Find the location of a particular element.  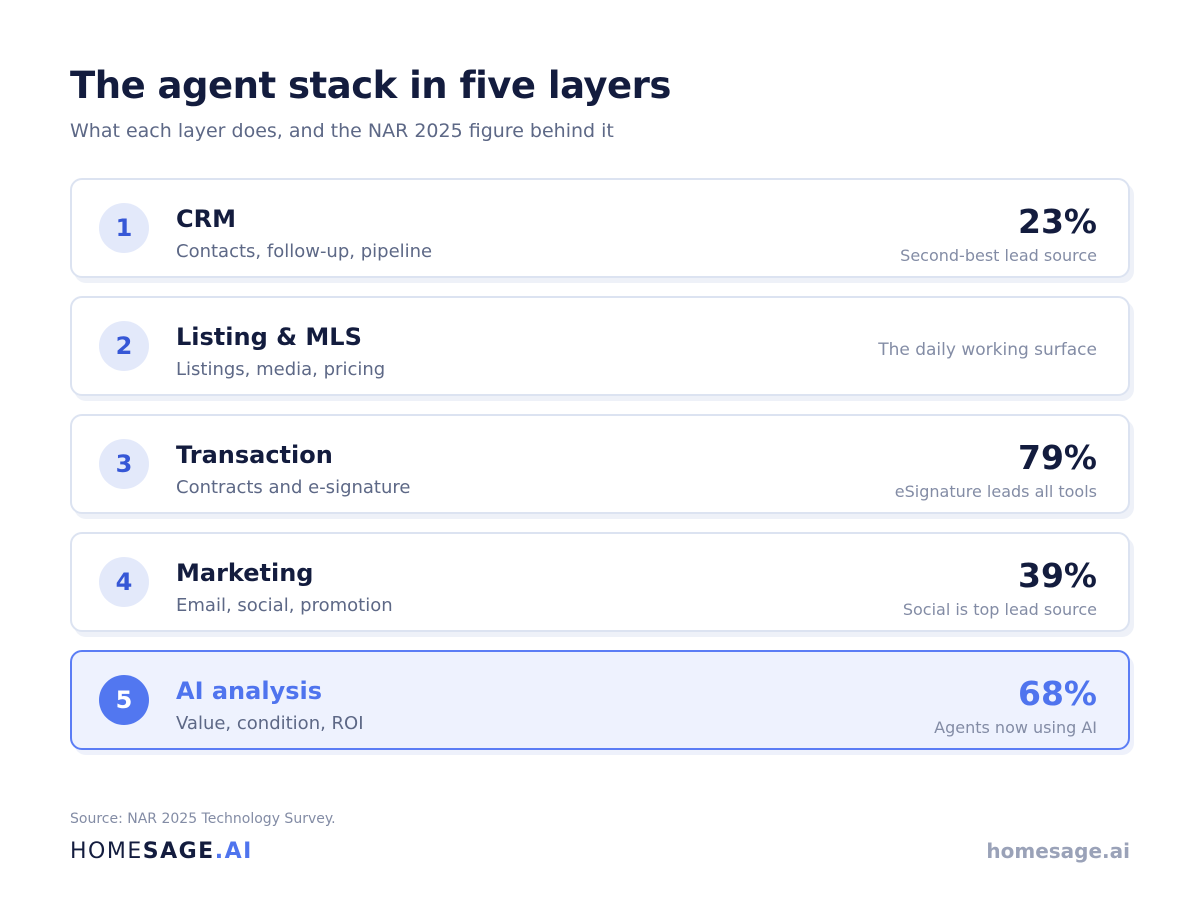

layer-name: Marketing is located at coordinates (245, 573).